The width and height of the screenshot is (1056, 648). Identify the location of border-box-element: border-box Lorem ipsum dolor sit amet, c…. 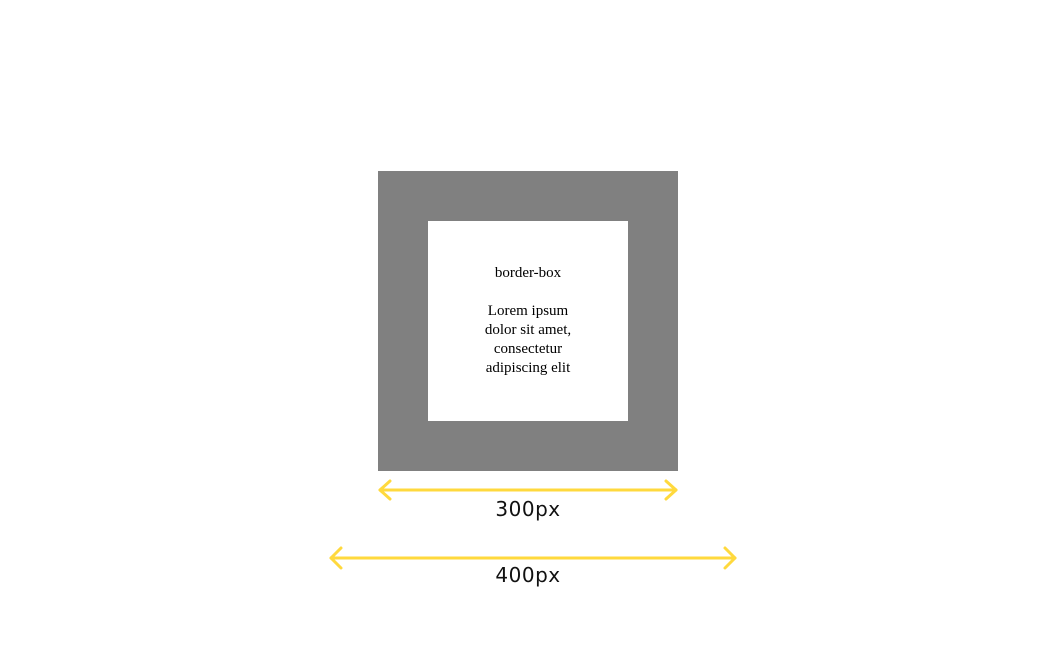
(528, 321).